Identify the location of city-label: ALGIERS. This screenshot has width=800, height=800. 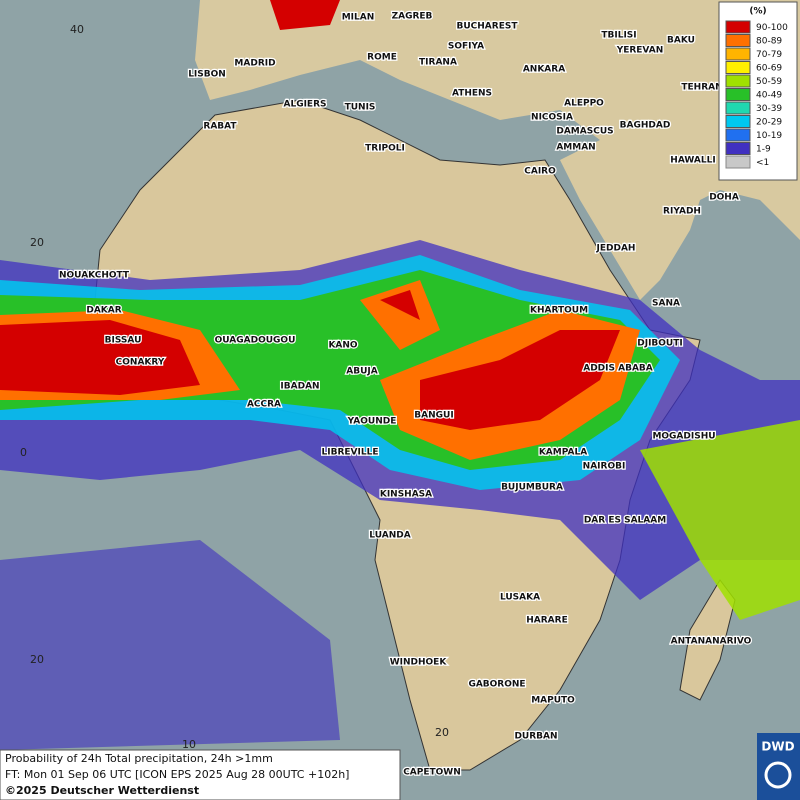
(305, 105).